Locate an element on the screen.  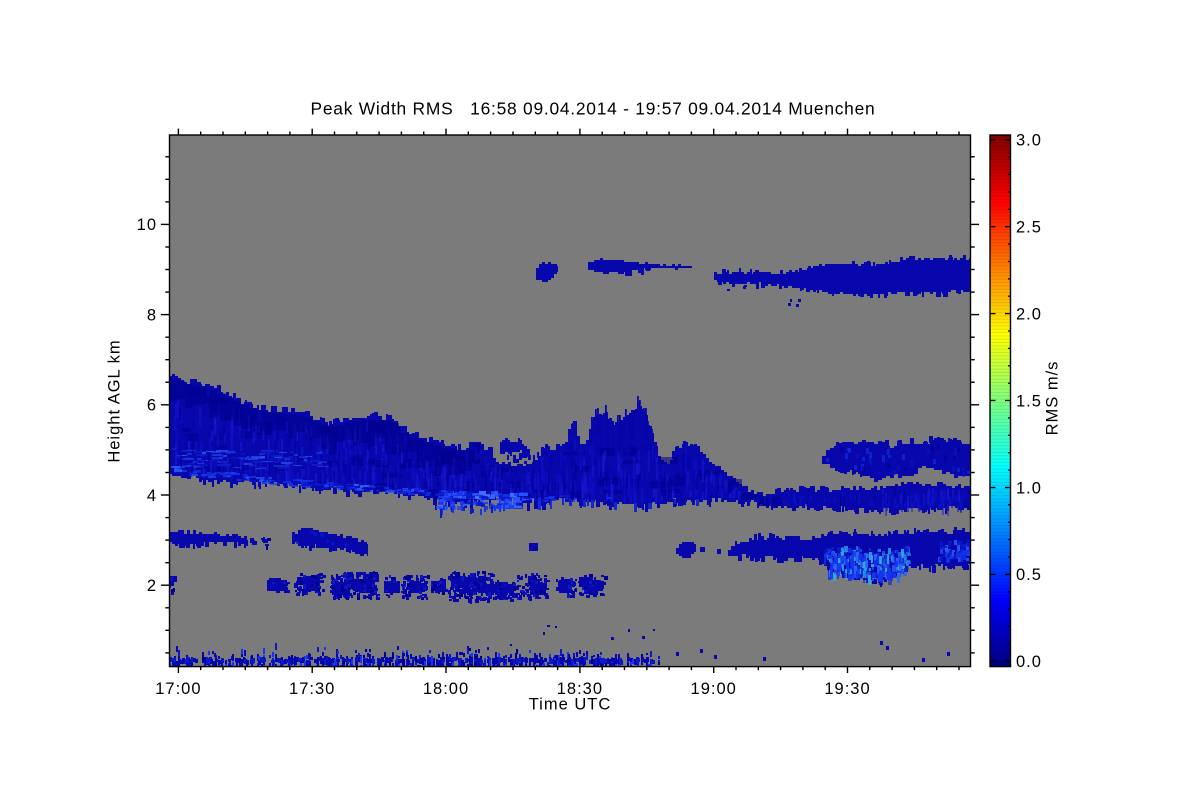
svg-text: 1.0 is located at coordinates (1029, 488).